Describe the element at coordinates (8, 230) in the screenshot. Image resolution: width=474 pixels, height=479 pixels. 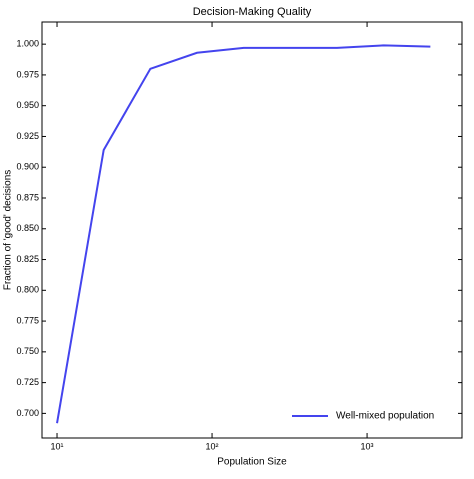
I see `y-axis-label: Fraction of 'good' decisions` at that location.